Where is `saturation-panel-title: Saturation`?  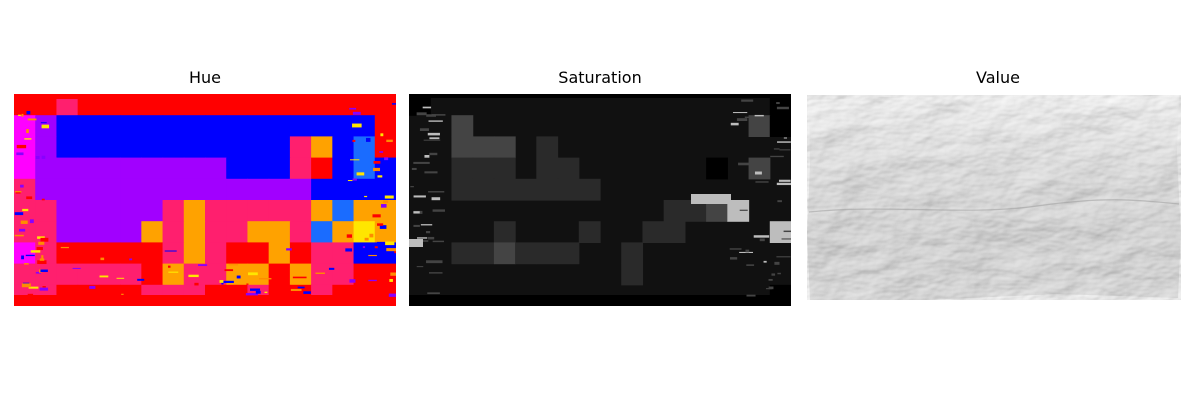 saturation-panel-title: Saturation is located at coordinates (600, 77).